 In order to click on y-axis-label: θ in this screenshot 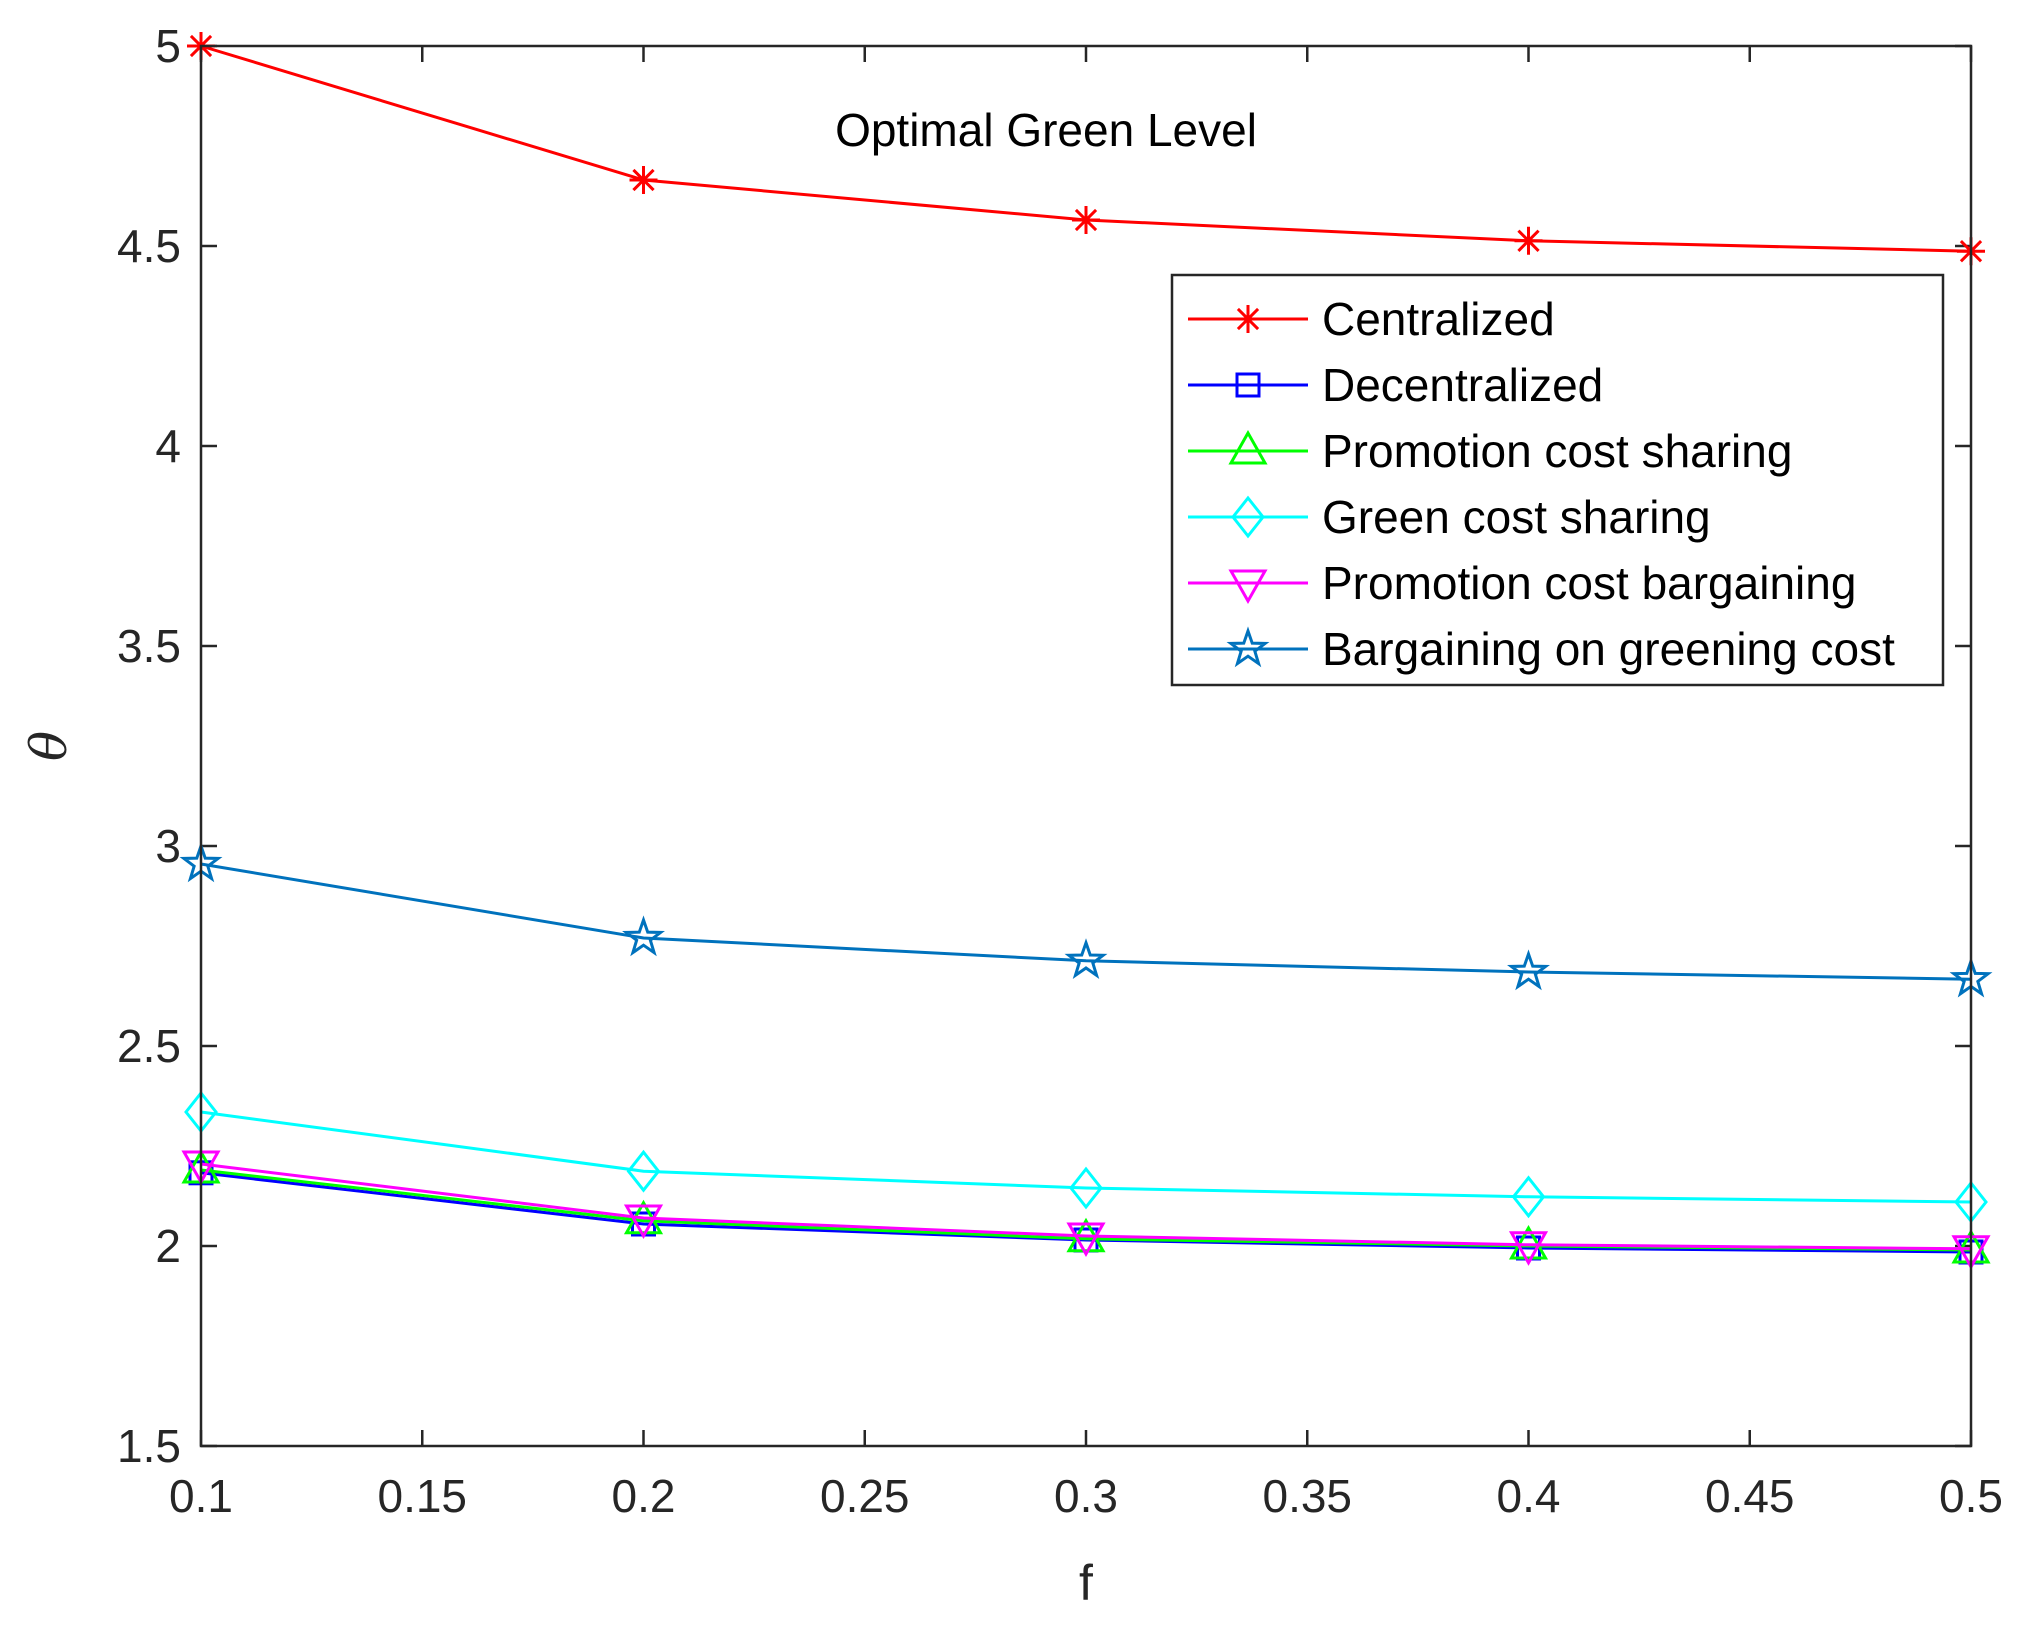, I will do `click(49, 746)`.